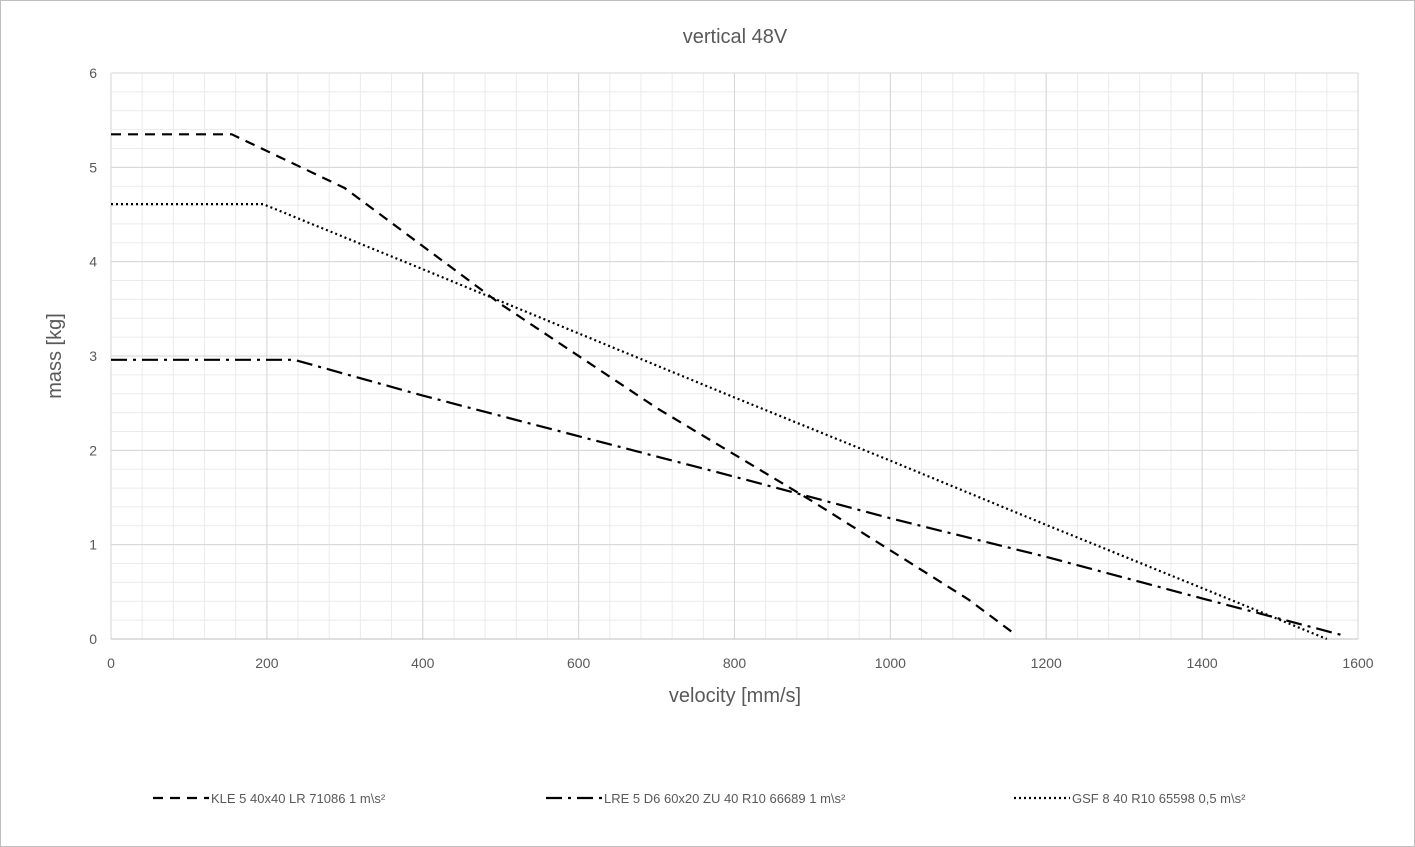  Describe the element at coordinates (93, 167) in the screenshot. I see `y-tick-label: 5` at that location.